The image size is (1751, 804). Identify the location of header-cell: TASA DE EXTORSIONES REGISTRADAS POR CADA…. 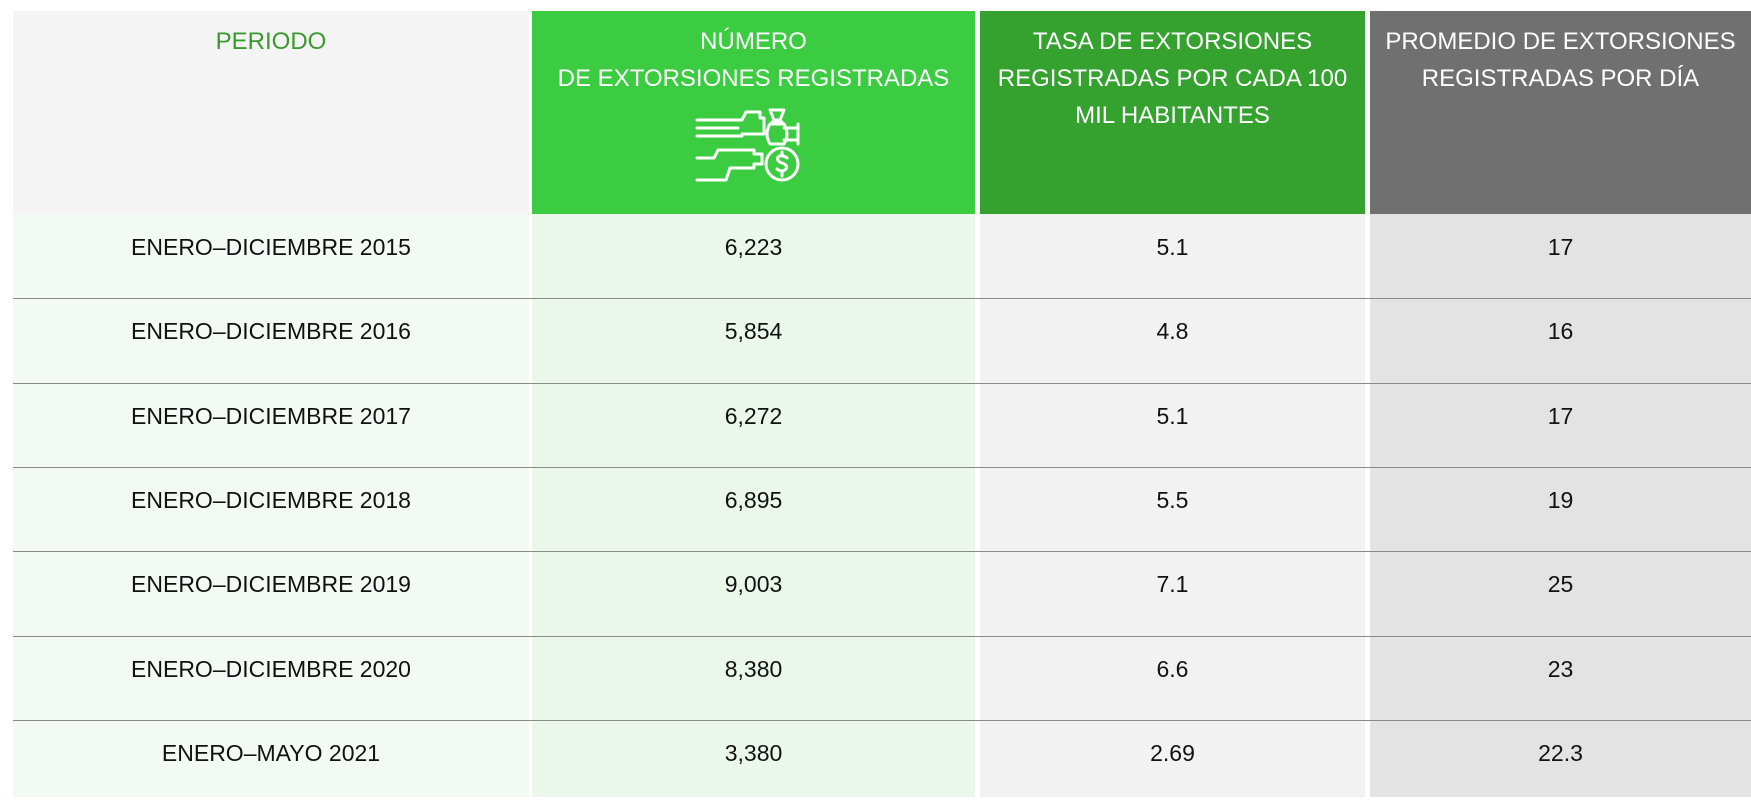
(1172, 112).